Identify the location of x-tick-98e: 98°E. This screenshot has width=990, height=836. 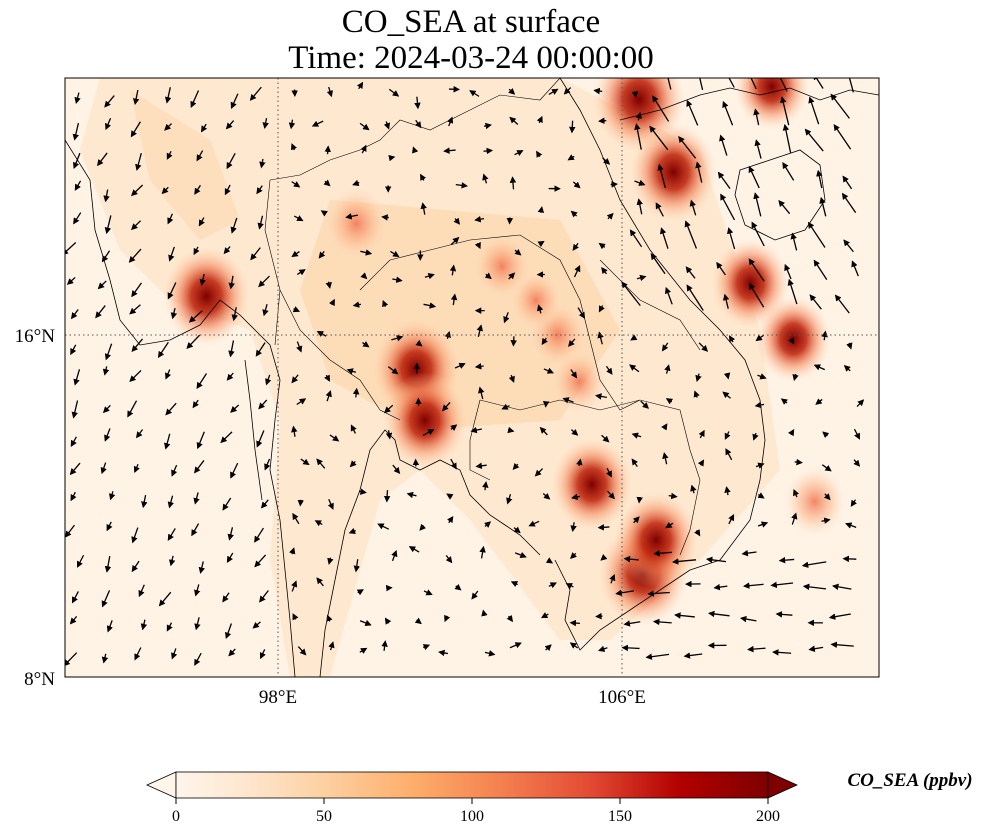
(278, 697).